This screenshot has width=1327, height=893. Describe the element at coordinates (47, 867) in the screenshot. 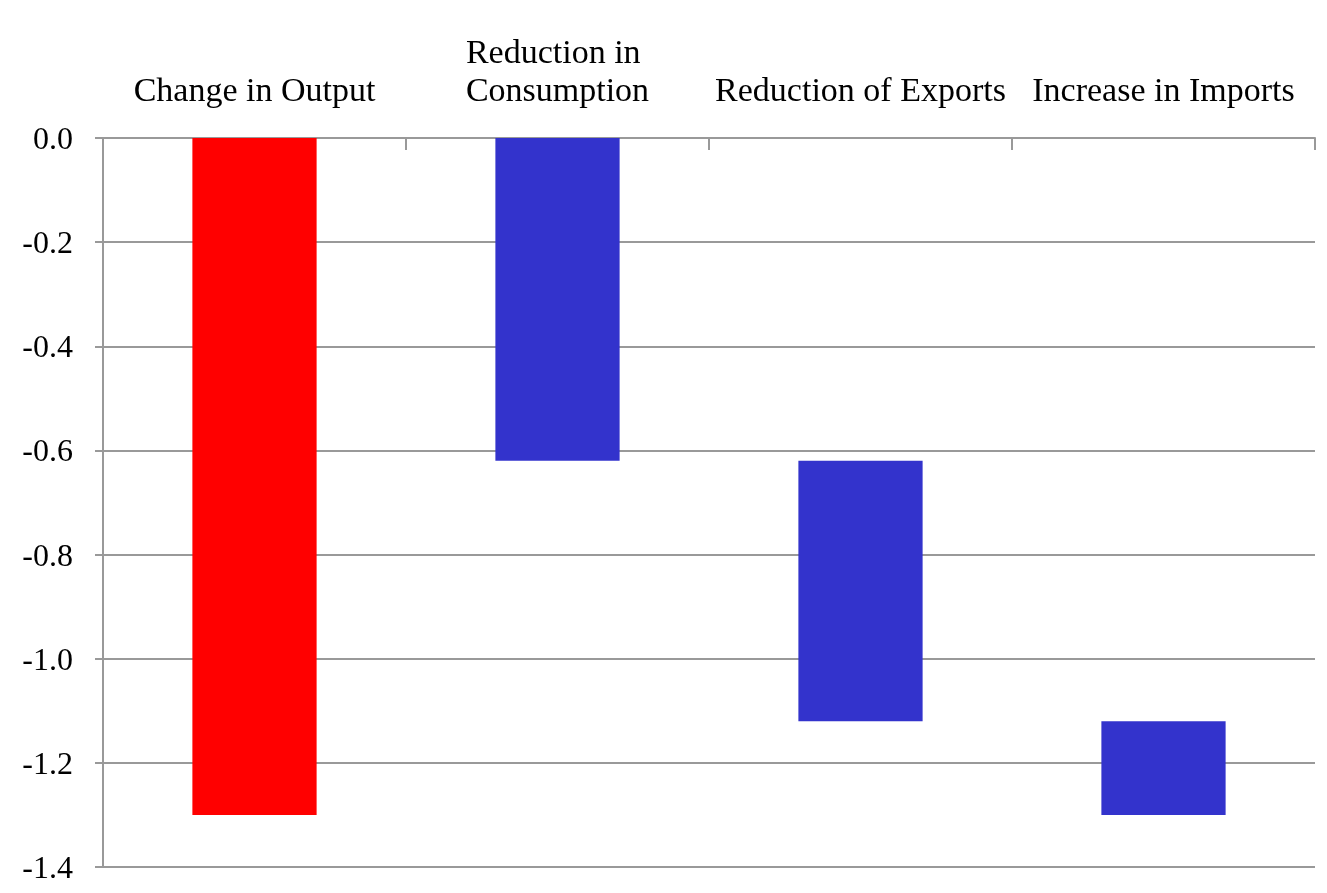

I see `y-tick-label: -1.4` at that location.